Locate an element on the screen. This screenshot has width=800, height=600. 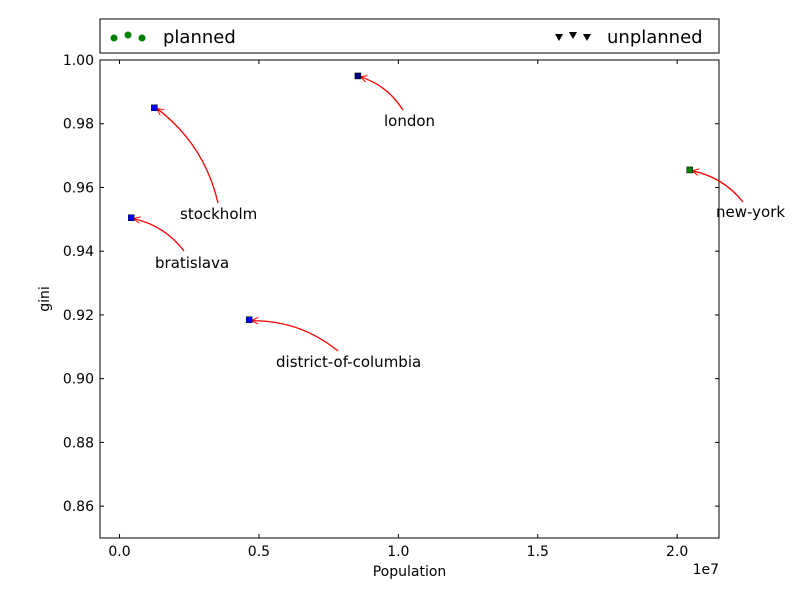
point-label: new-york is located at coordinates (750, 212).